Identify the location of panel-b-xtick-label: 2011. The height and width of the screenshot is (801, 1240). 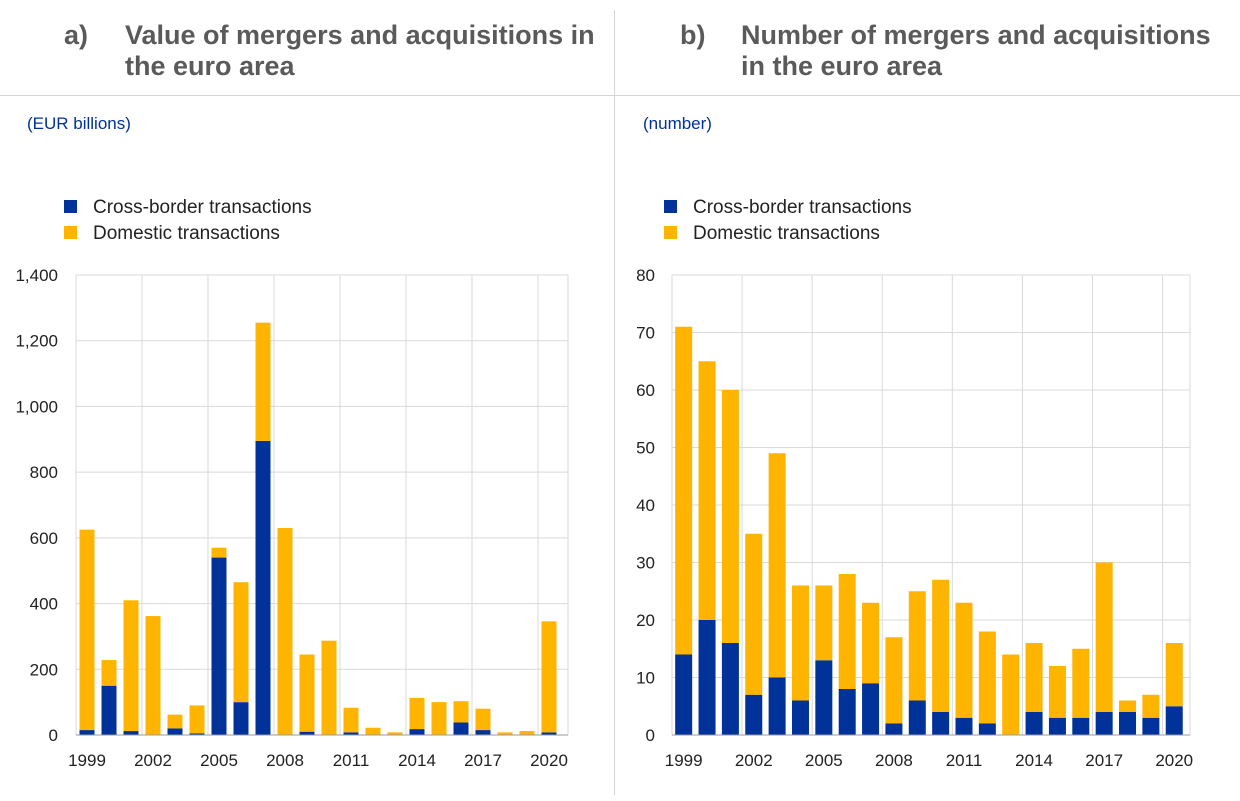
(964, 760).